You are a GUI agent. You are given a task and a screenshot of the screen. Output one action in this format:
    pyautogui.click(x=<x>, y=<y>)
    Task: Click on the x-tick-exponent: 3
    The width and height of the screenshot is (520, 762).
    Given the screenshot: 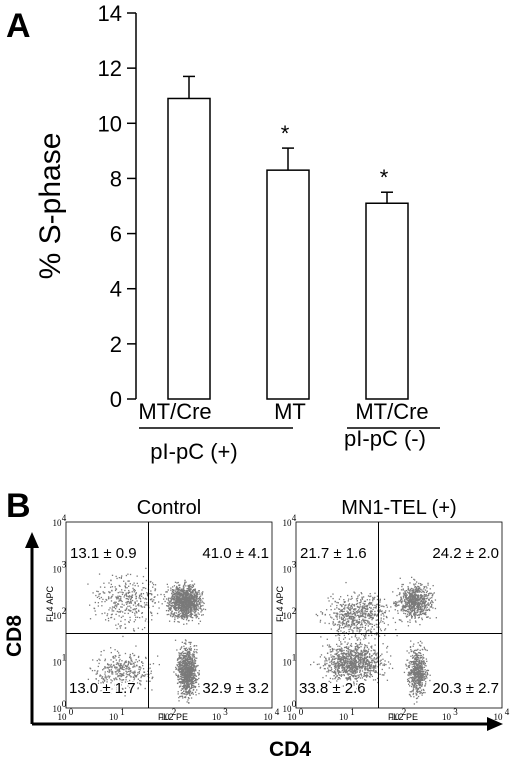 What is the action you would take?
    pyautogui.click(x=225, y=712)
    